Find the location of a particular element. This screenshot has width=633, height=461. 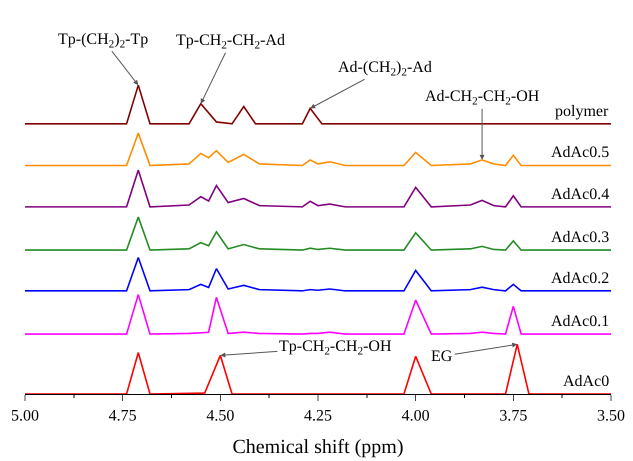

x-tick-label: 5.00 is located at coordinates (25, 415).